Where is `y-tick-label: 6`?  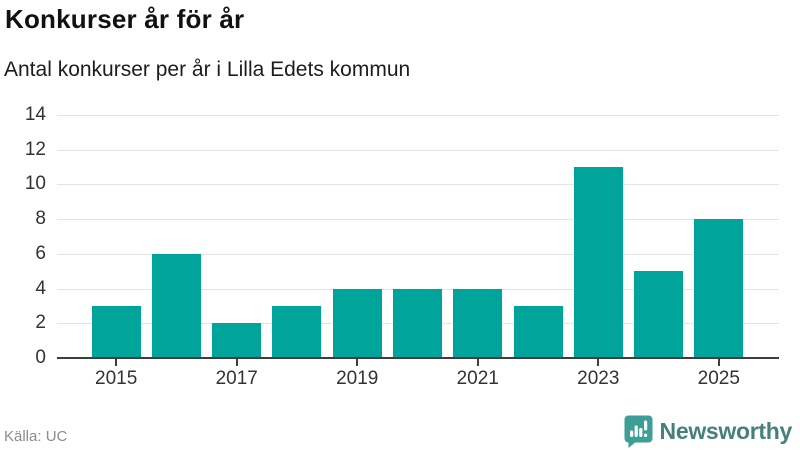
y-tick-label: 6 is located at coordinates (40, 253).